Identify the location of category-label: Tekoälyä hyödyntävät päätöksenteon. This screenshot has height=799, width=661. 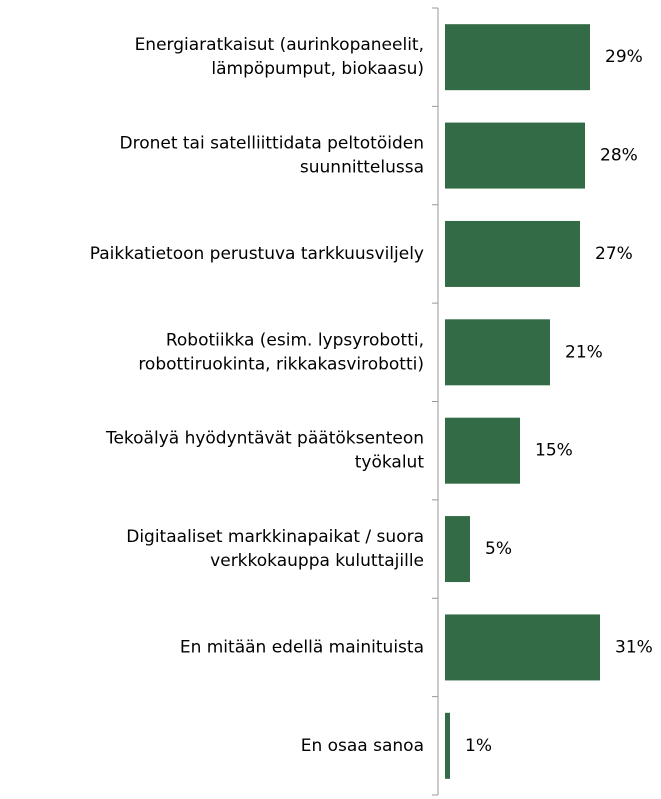
(264, 439).